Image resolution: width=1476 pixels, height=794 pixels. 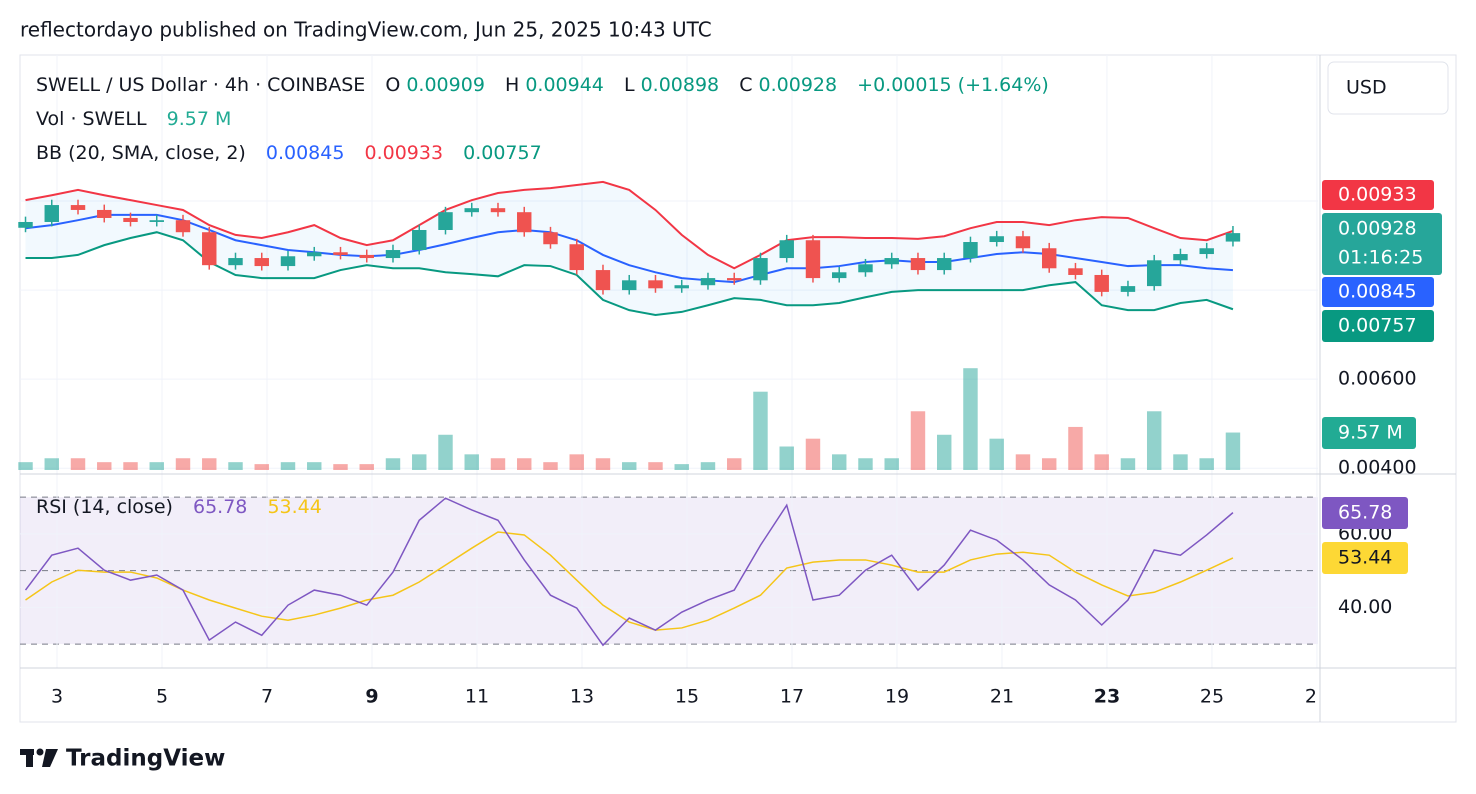 I want to click on tag-bb-lower-text: 0.00757, so click(x=1377, y=326).